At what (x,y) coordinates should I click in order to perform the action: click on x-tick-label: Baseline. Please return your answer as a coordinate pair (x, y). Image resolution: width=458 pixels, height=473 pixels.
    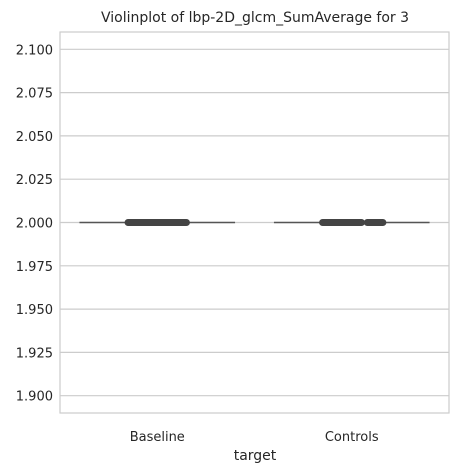
    Looking at the image, I should click on (157, 437).